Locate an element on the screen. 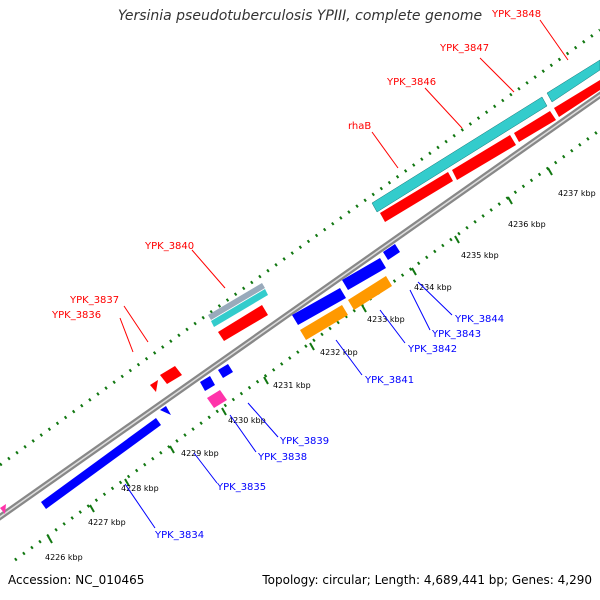 The height and width of the screenshot is (600, 600). gene-YPK_3836-arrow is located at coordinates (154, 386).